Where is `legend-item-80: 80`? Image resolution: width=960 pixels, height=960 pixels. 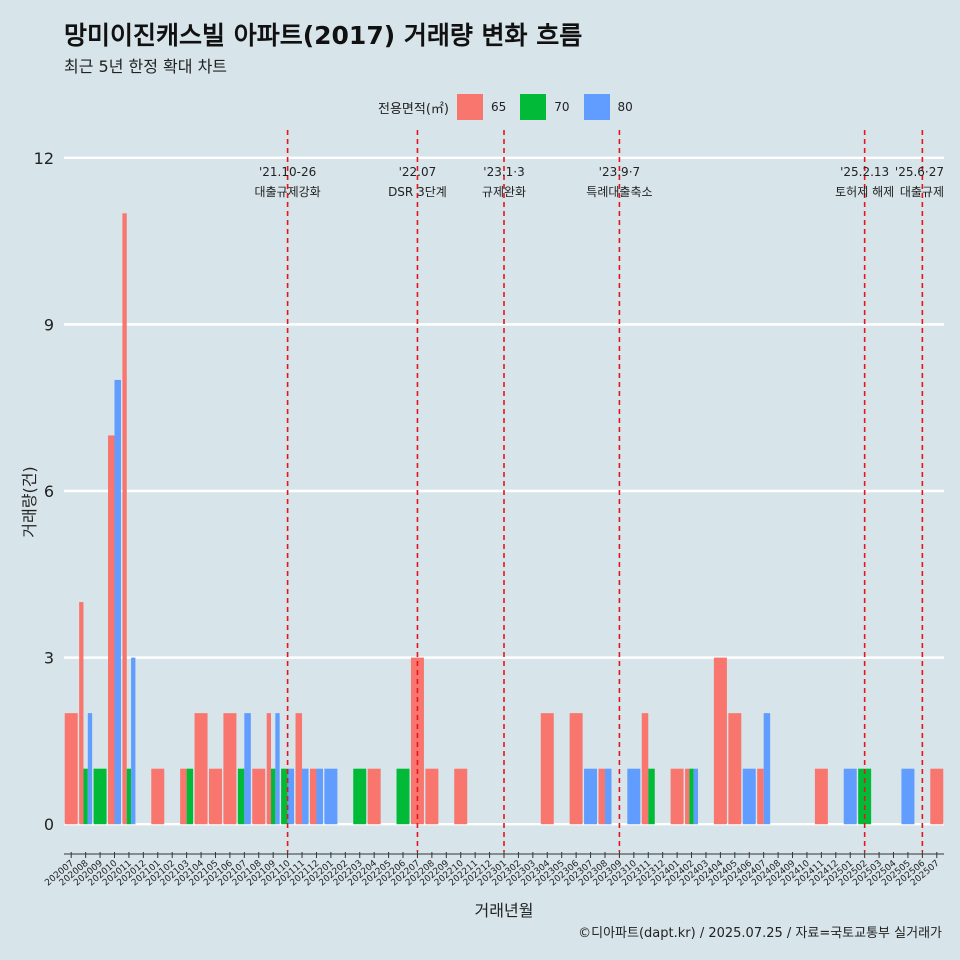 legend-item-80: 80 is located at coordinates (608, 107).